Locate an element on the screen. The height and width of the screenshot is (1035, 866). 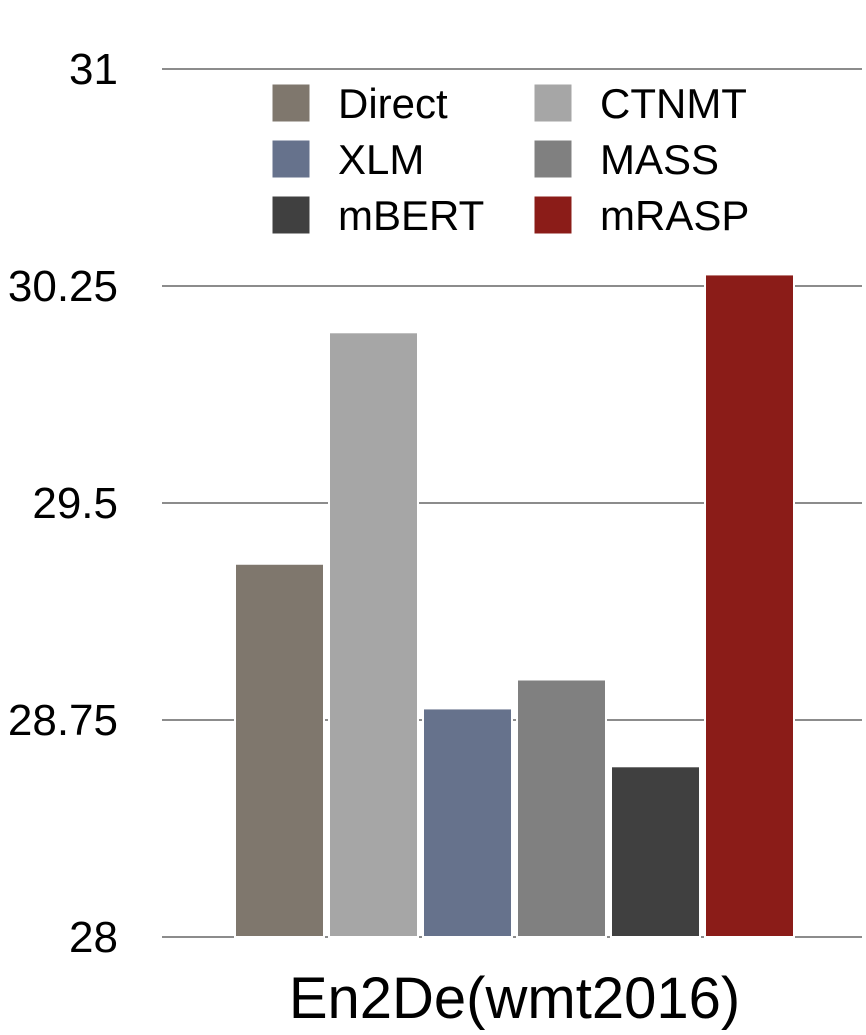
legend-label-mrasp: mRASP is located at coordinates (674, 215).